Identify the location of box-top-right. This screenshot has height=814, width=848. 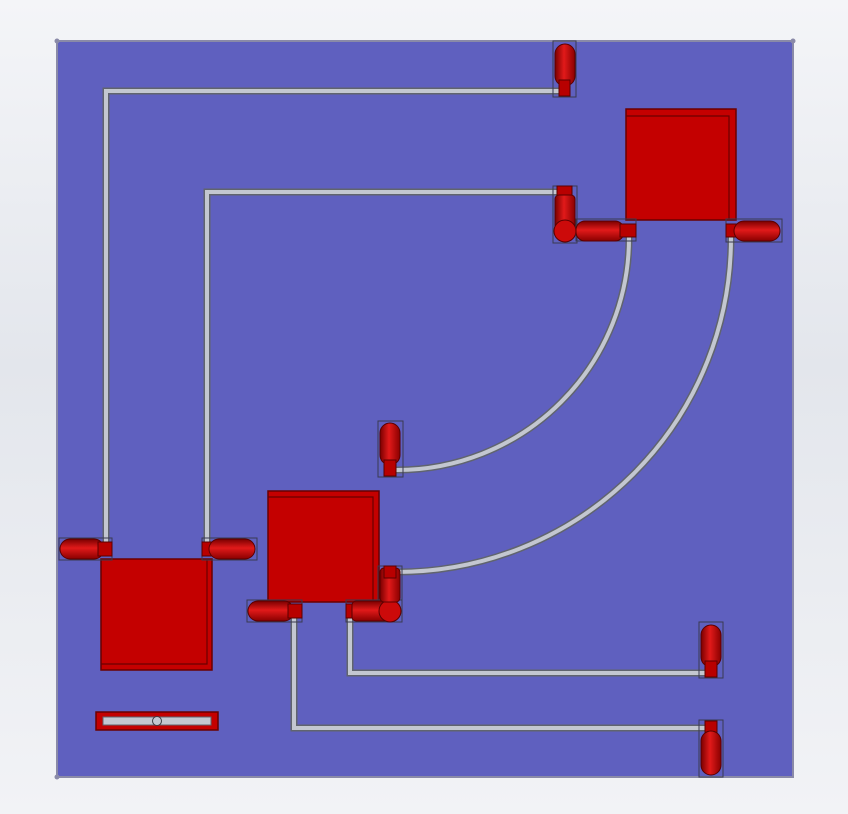
(681, 164).